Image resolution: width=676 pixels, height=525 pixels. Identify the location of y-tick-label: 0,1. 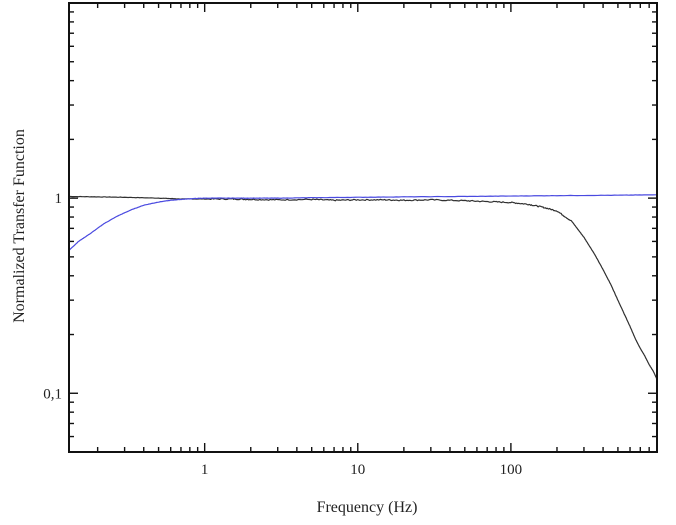
(52, 394).